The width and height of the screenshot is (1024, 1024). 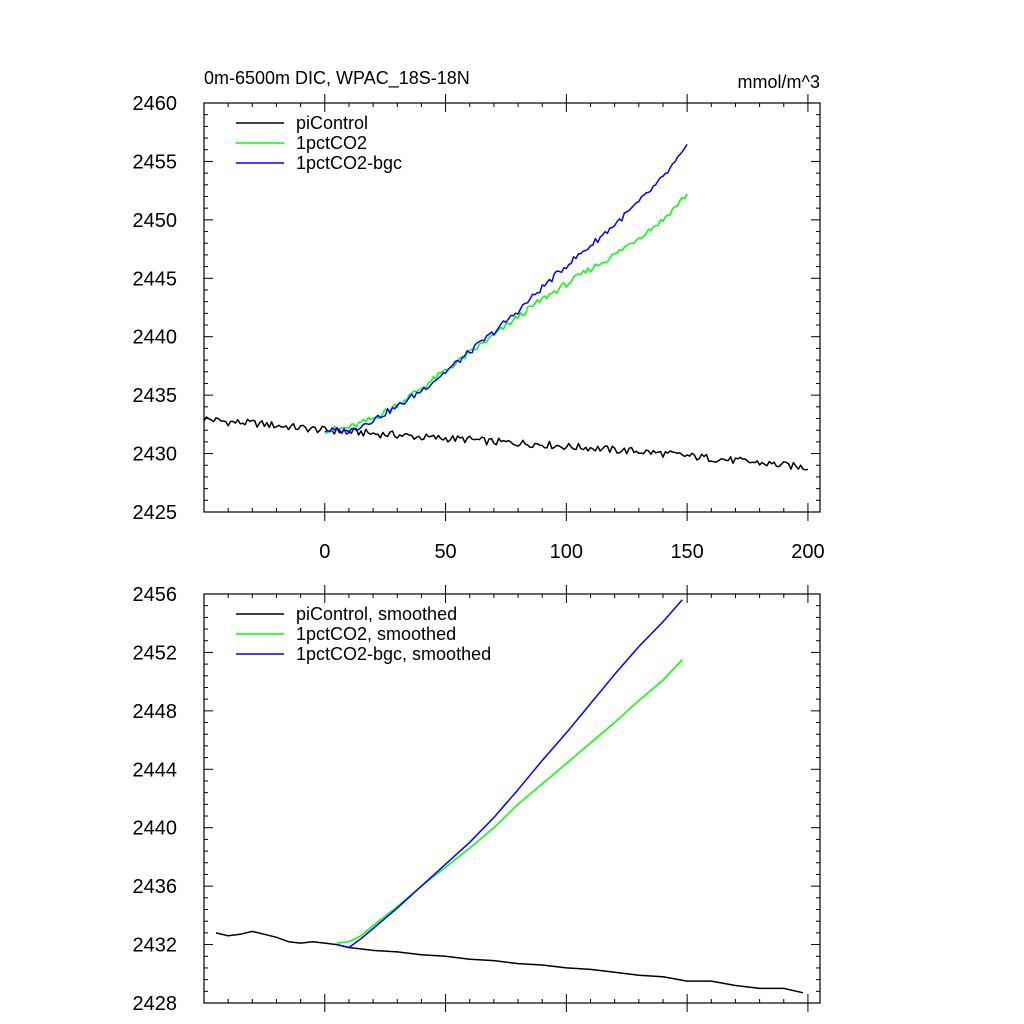 I want to click on y-tick-label: 2436, so click(x=155, y=887).